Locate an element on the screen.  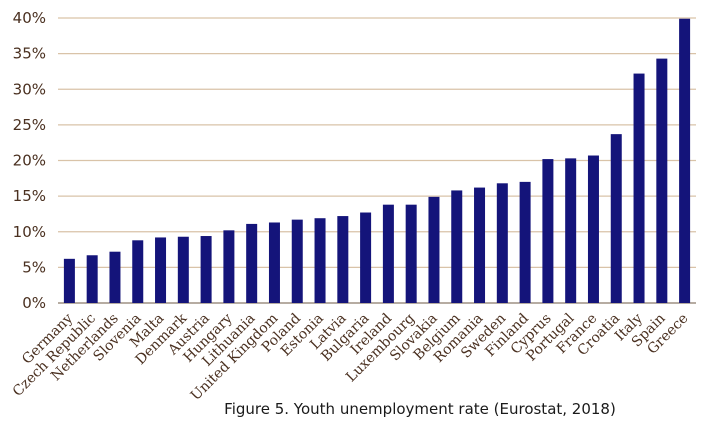
y-tick-label: 30% is located at coordinates (29, 89).